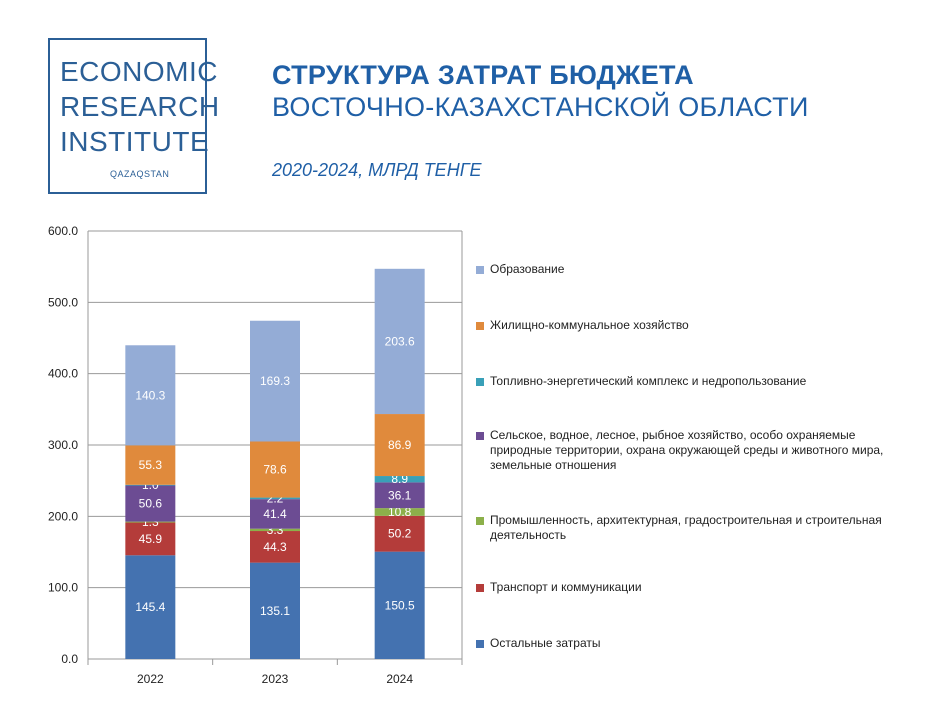  Describe the element at coordinates (69, 659) in the screenshot. I see `y-tick-label: 0.0` at that location.